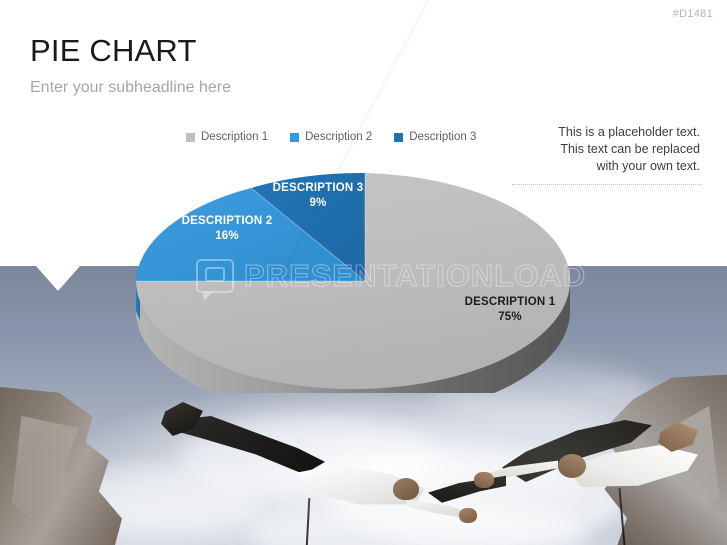 This screenshot has height=545, width=727. What do you see at coordinates (572, 466) in the screenshot?
I see `climber-right-head` at bounding box center [572, 466].